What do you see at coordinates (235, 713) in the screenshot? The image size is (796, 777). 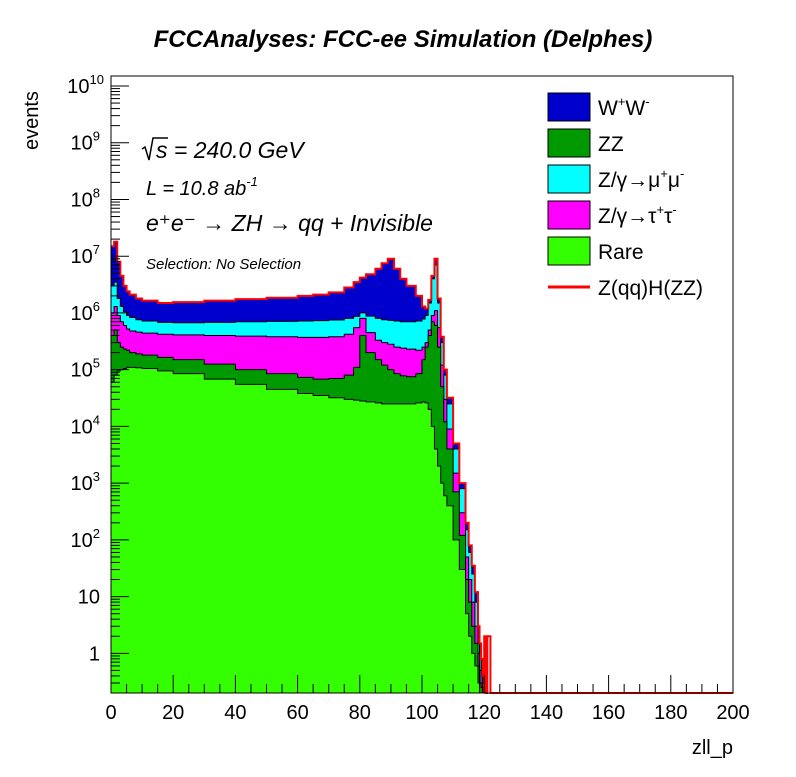 I see `x-tick-label: 40` at bounding box center [235, 713].